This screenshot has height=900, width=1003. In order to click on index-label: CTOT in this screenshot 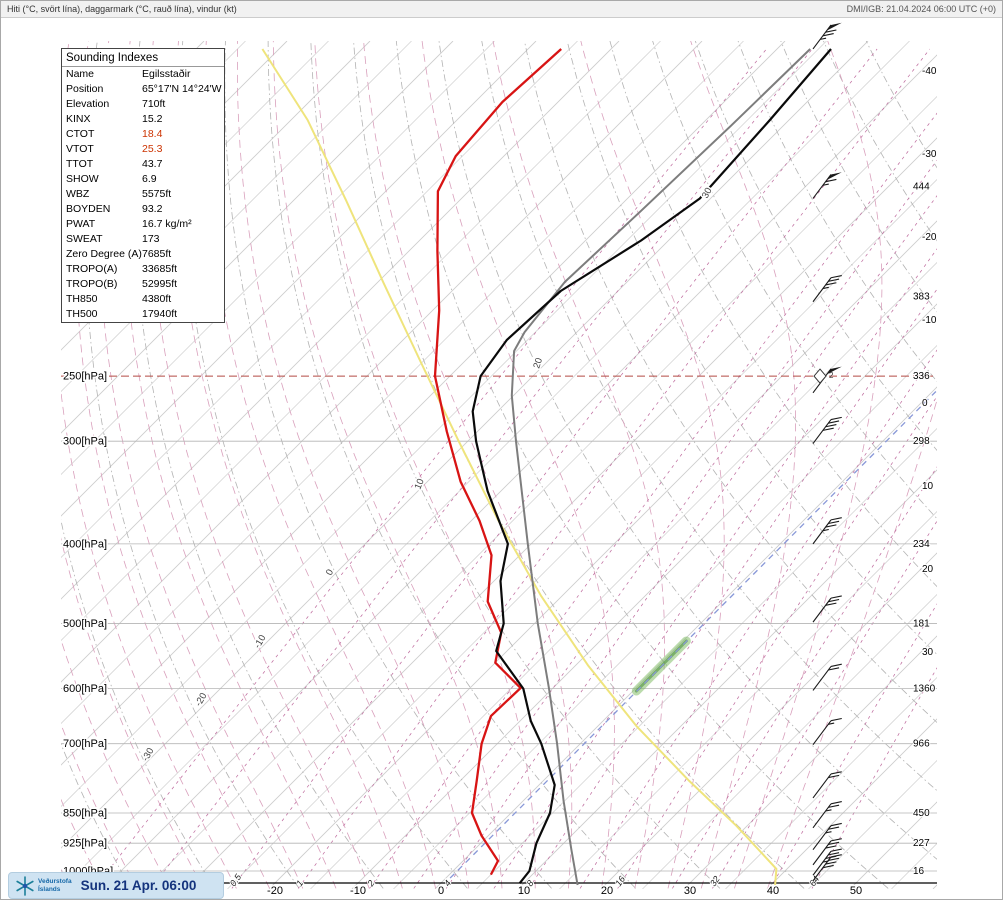, I will do `click(80, 134)`.